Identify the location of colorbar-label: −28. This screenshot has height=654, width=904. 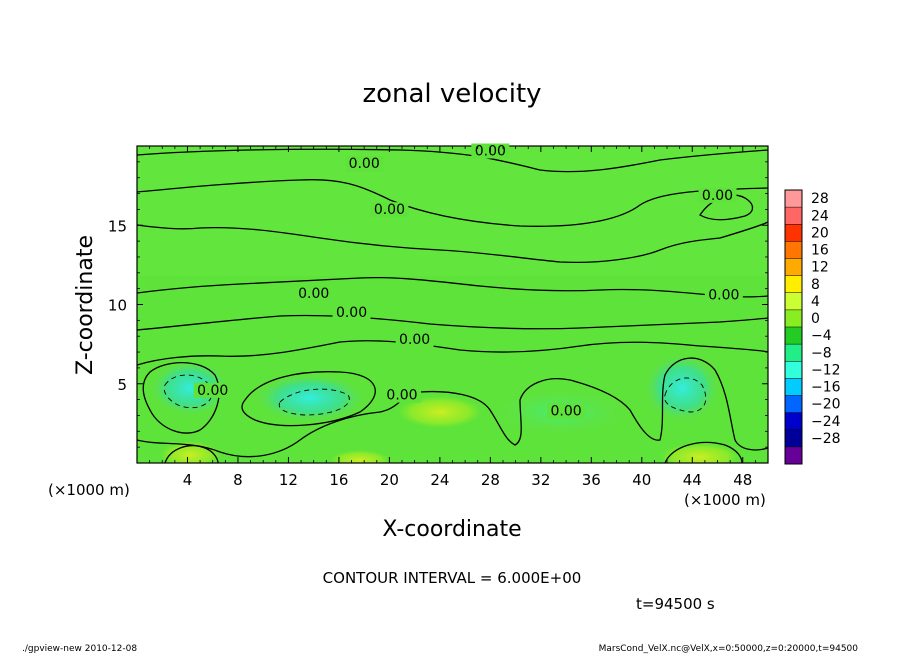
(826, 439).